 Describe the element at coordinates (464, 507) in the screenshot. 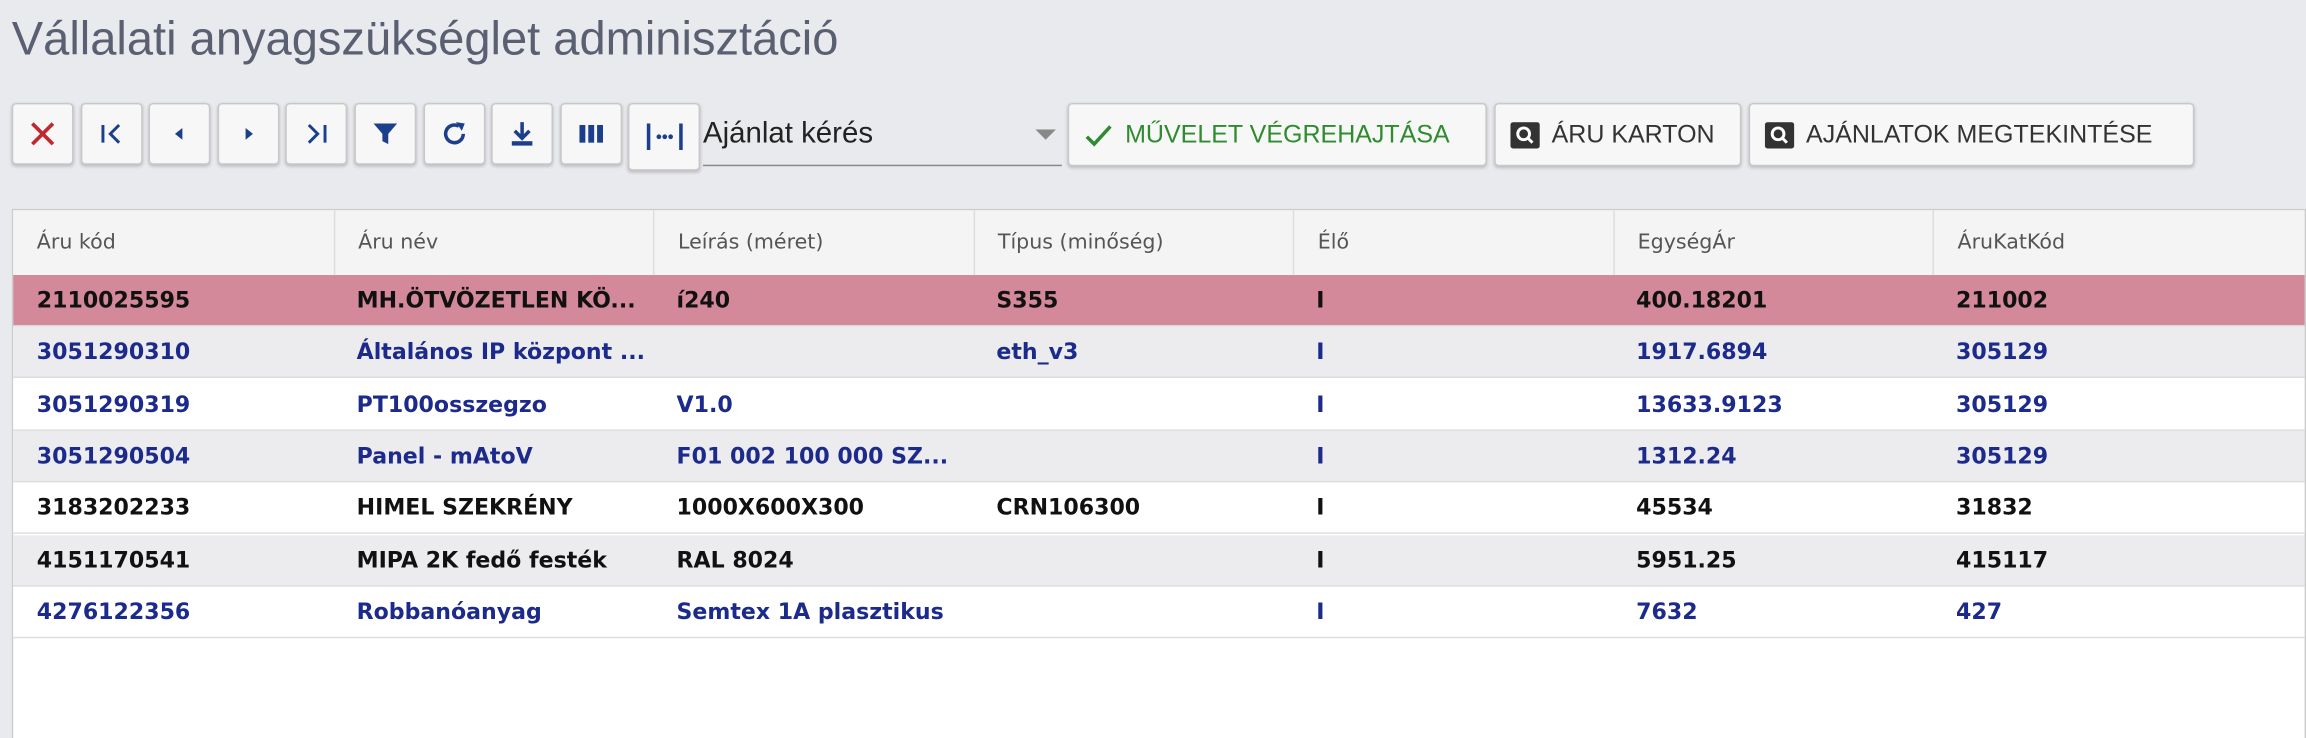

I see `table-cell: HIMEL SZEKRÉNY` at that location.